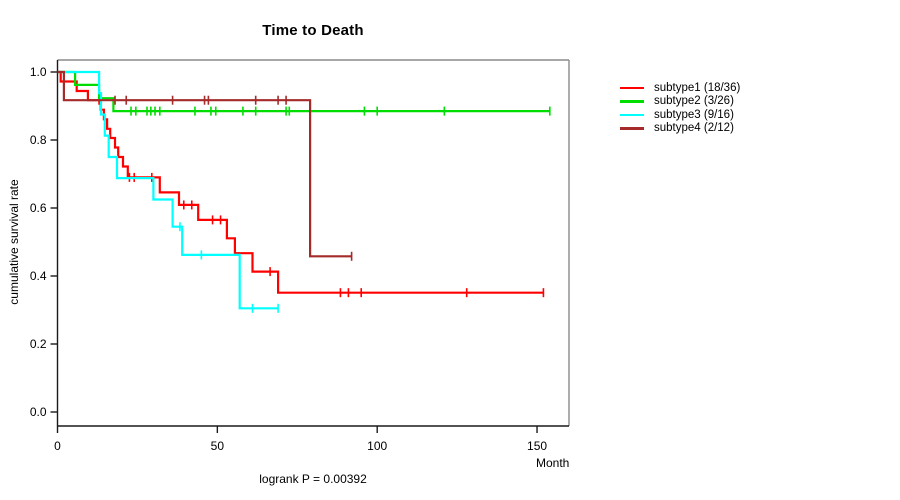  I want to click on legend-item-subtype1: subtype1 (18/36), so click(680, 88).